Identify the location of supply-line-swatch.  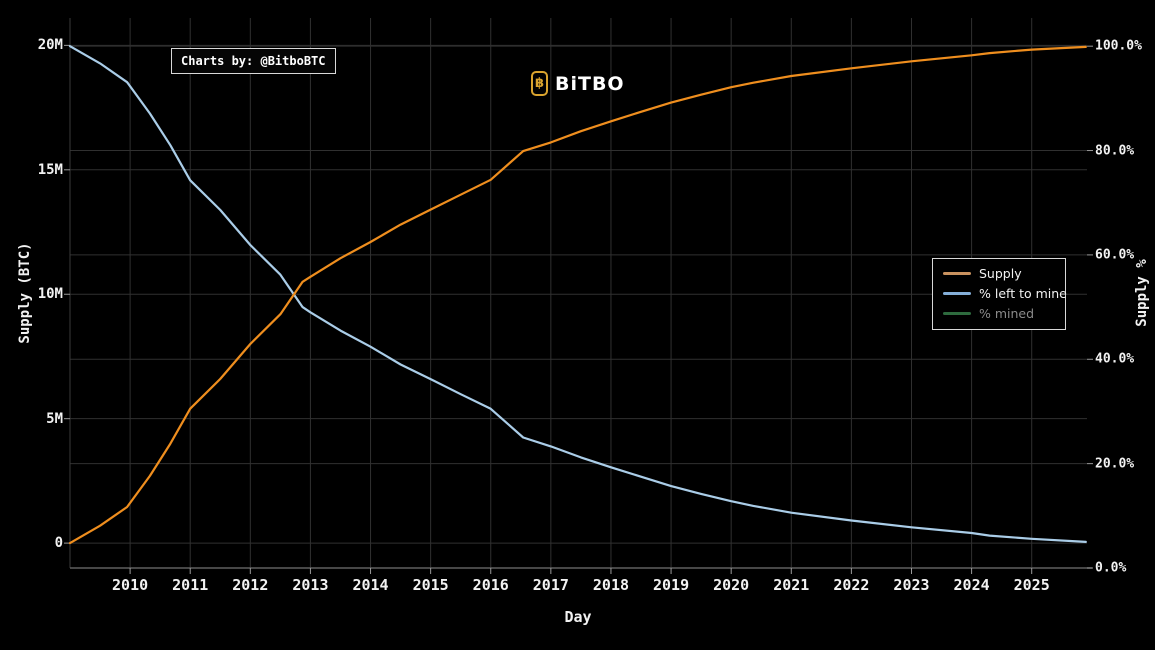
(957, 273).